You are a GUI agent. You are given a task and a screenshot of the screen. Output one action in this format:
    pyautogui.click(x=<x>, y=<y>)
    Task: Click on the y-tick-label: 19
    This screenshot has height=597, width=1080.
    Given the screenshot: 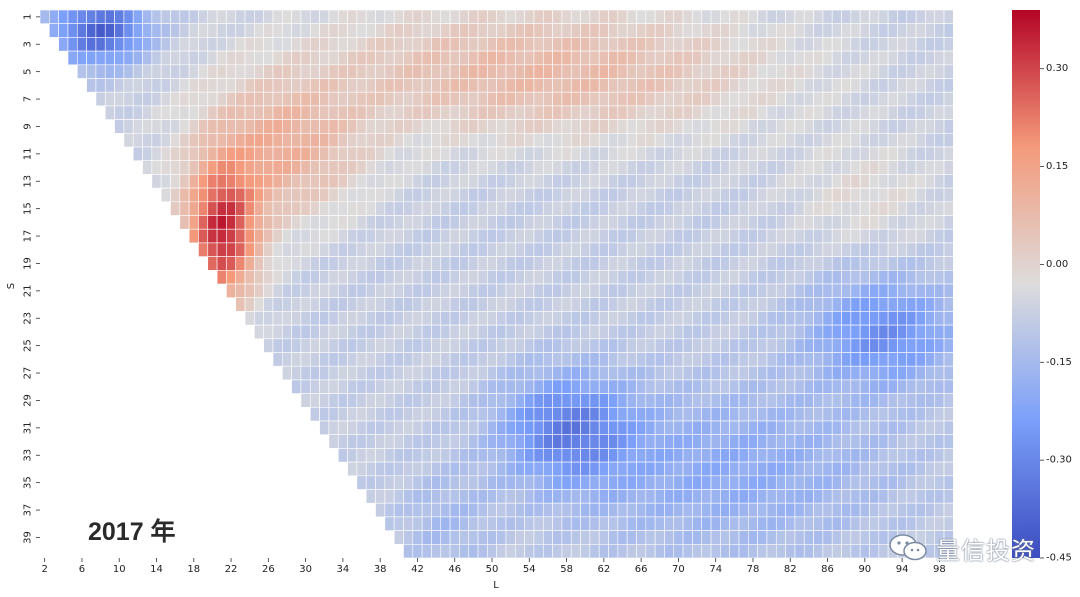 What is the action you would take?
    pyautogui.click(x=28, y=263)
    